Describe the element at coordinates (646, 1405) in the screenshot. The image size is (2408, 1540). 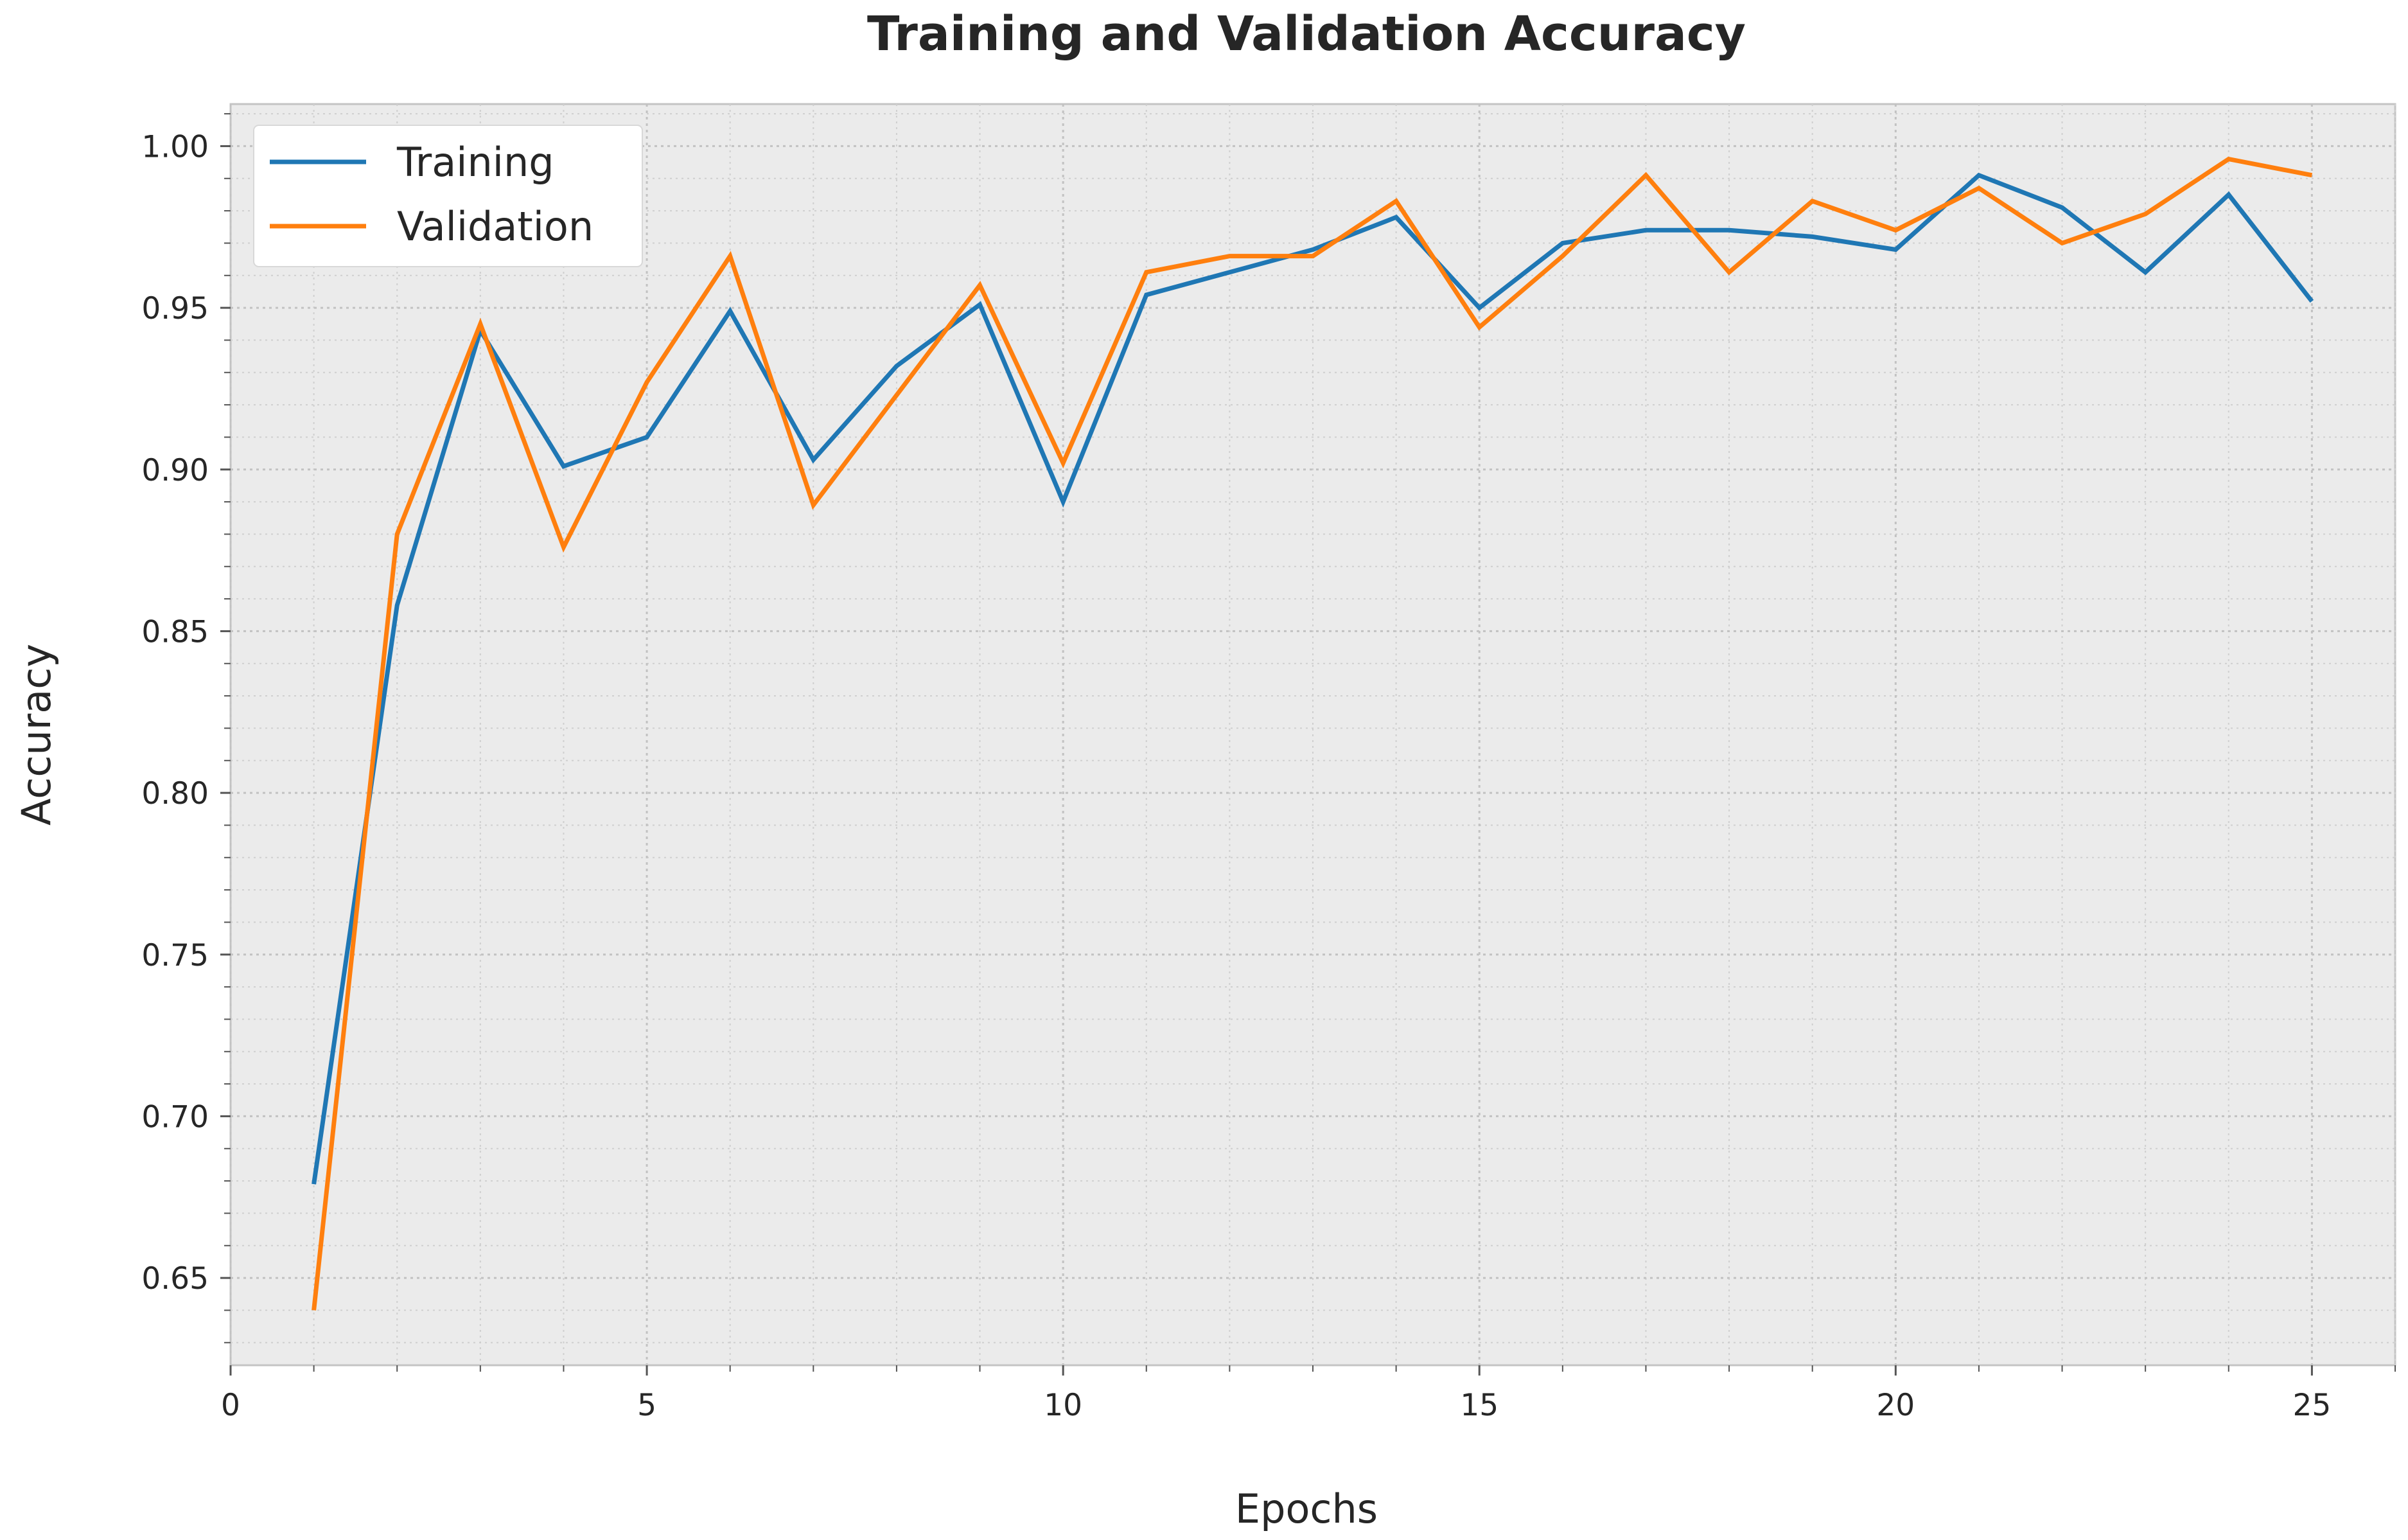
I see `x-tick-label: 5` at that location.